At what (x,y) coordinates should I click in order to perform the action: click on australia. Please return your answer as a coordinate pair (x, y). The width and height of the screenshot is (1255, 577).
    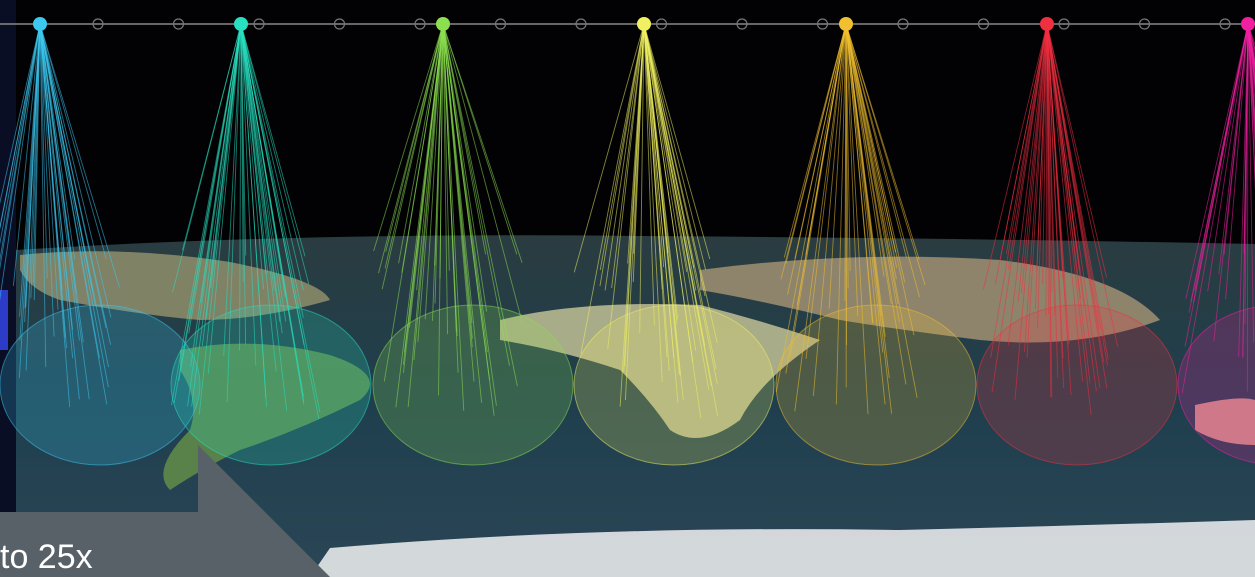
    Looking at the image, I should click on (1225, 421).